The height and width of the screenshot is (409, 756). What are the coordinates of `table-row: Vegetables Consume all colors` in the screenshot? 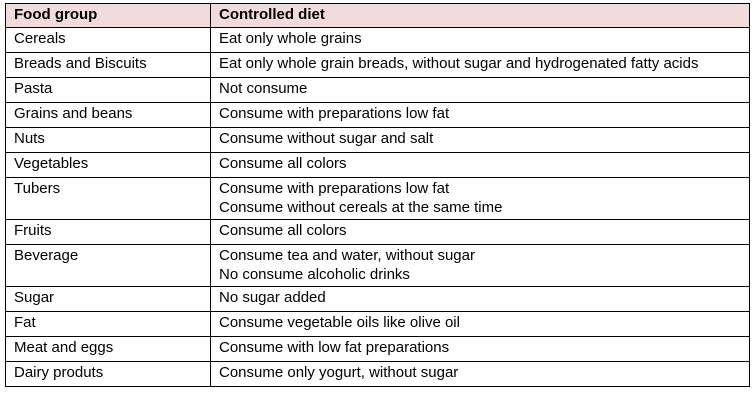 It's located at (377, 165).